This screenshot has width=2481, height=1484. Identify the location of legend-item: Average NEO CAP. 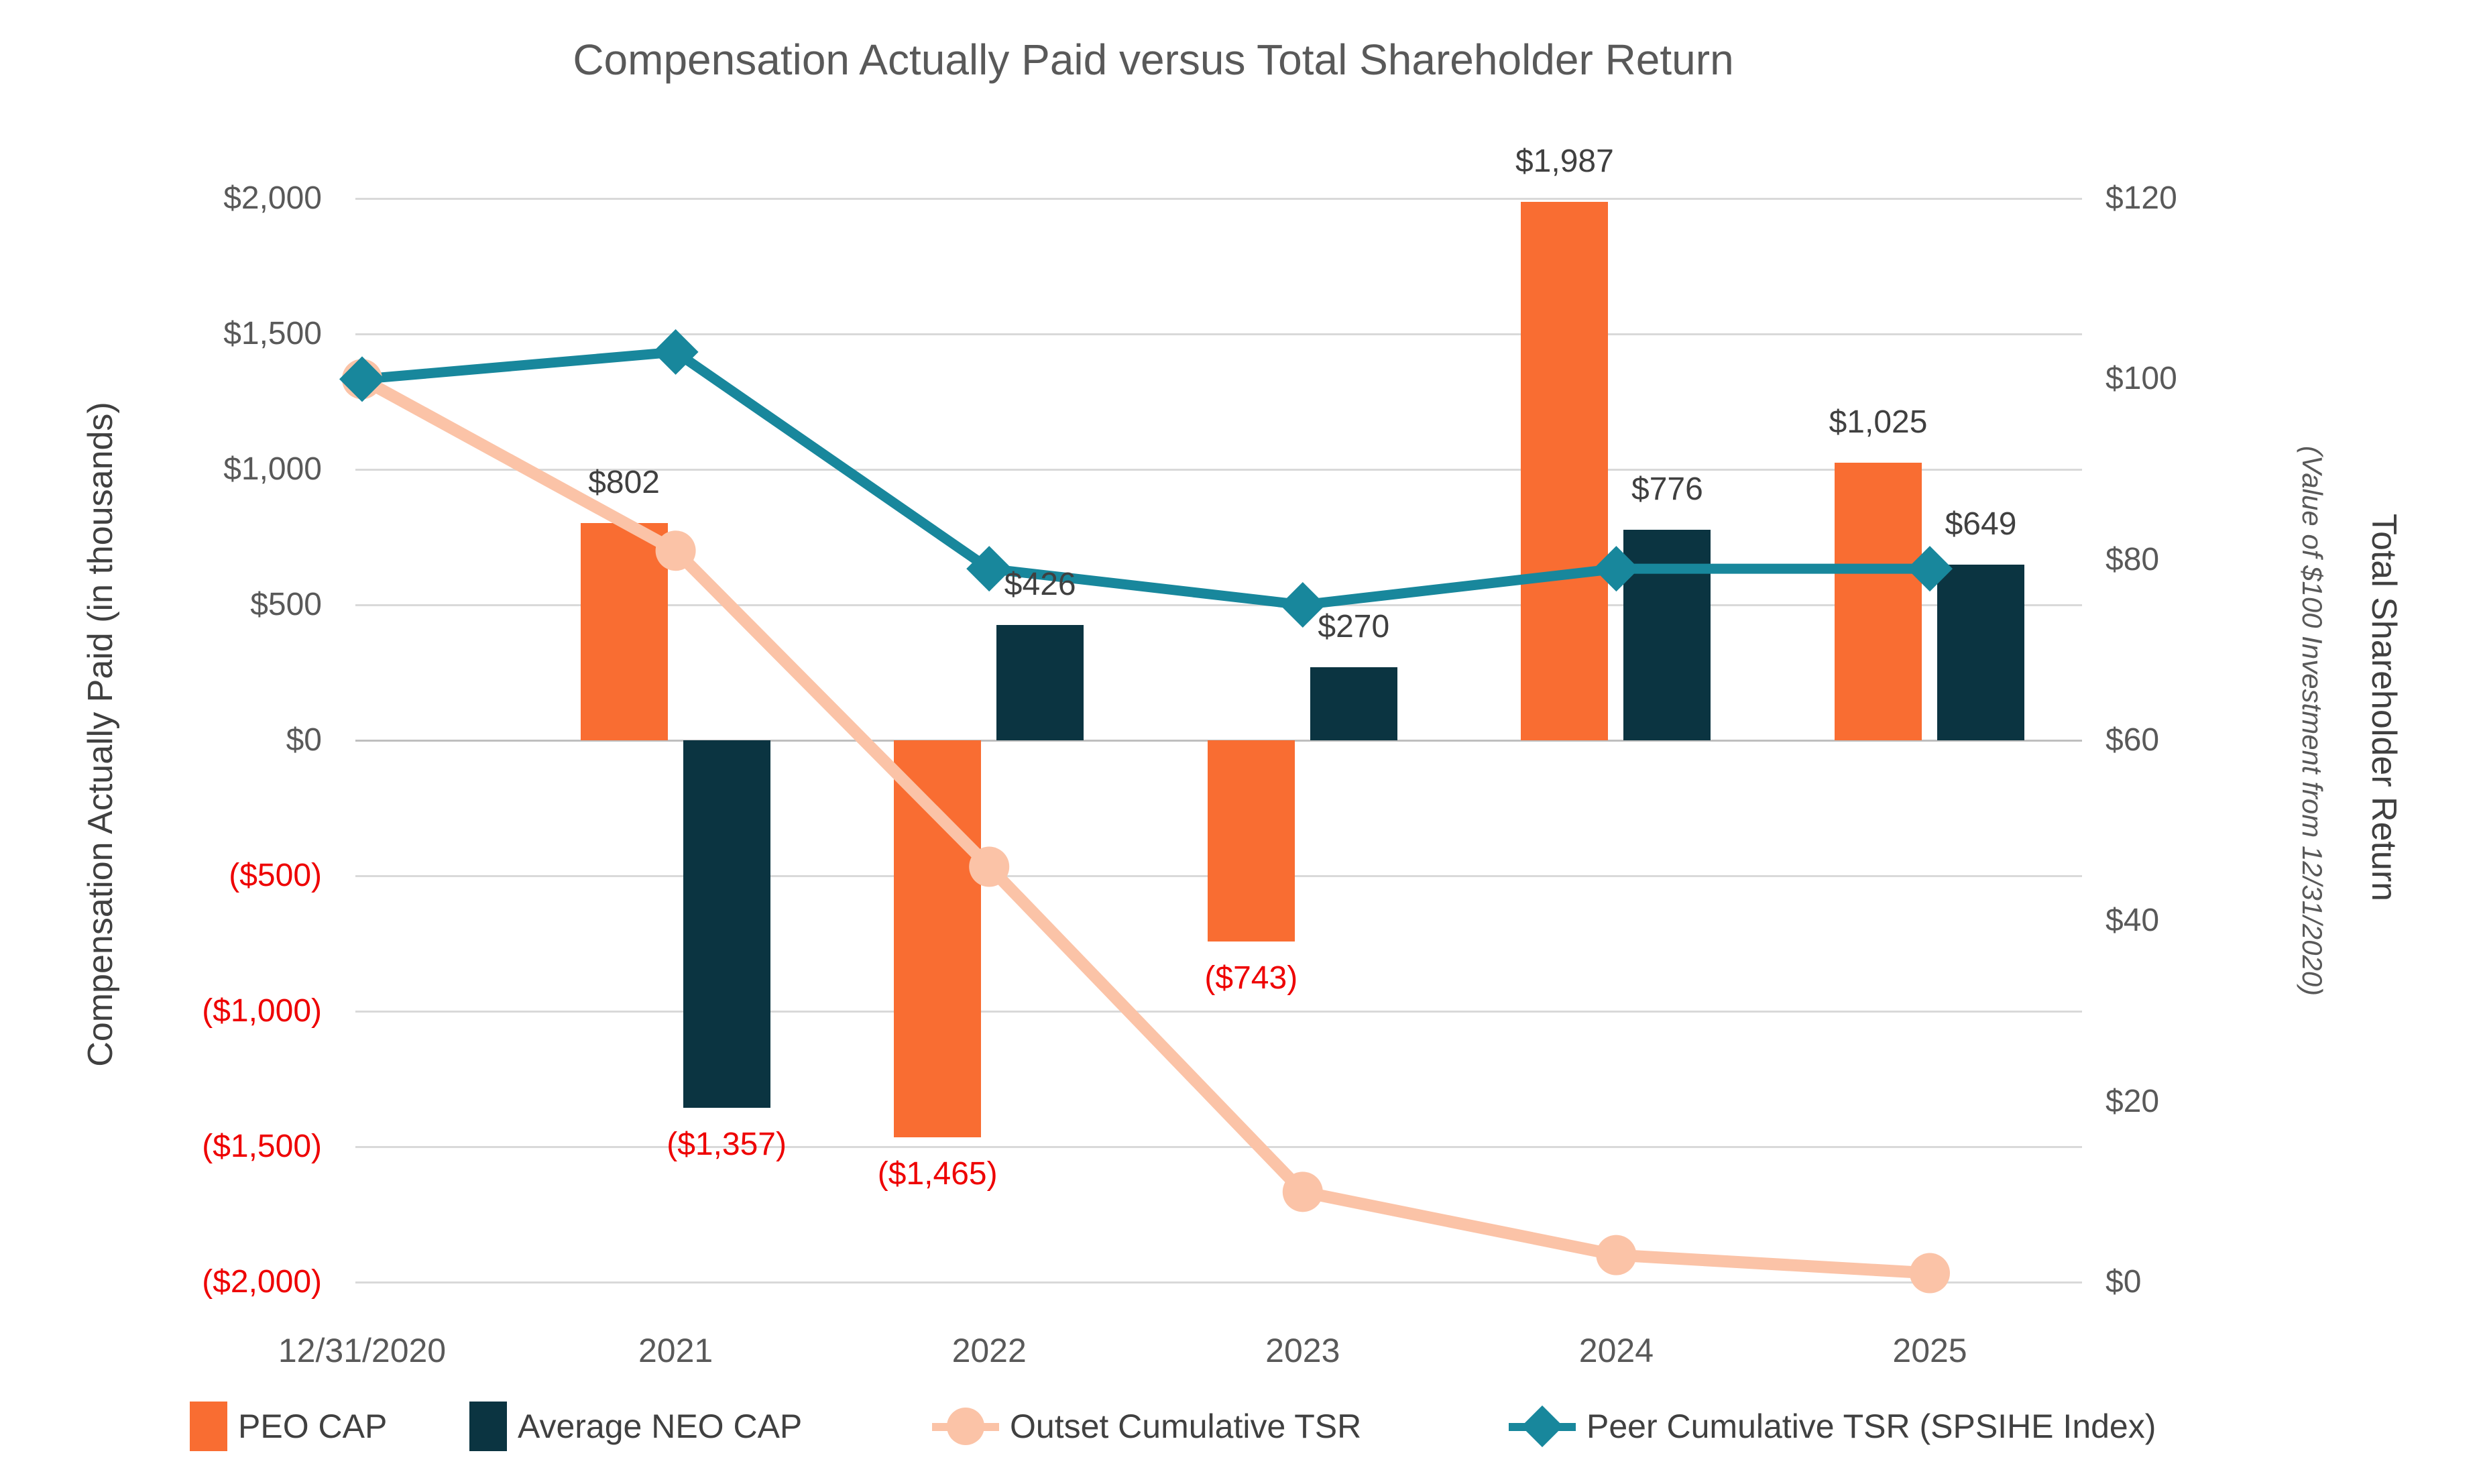
(635, 1426).